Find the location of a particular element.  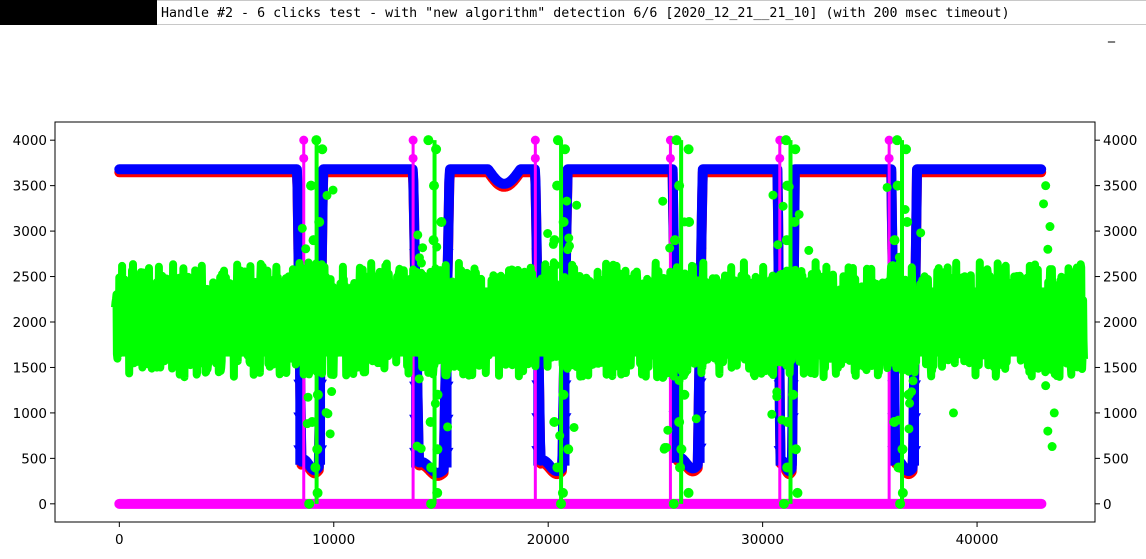

x-tick-label: 10000 is located at coordinates (333, 540).